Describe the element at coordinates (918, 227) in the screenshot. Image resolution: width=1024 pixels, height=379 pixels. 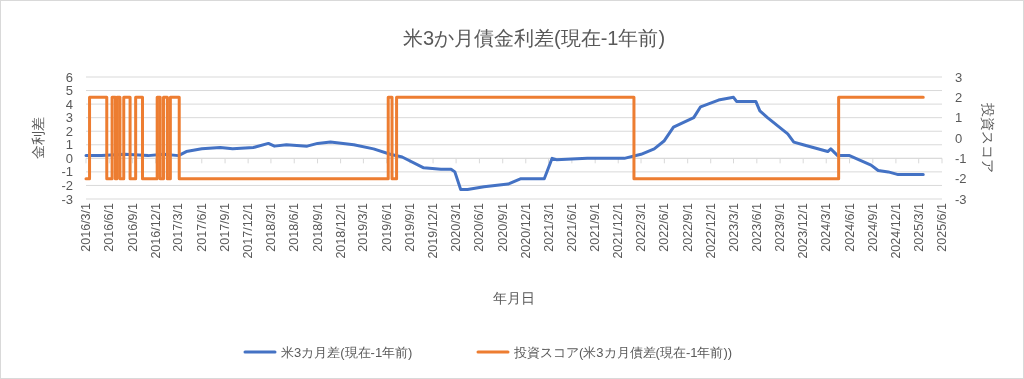
I see `x-tick-label: 2025/3/1` at that location.